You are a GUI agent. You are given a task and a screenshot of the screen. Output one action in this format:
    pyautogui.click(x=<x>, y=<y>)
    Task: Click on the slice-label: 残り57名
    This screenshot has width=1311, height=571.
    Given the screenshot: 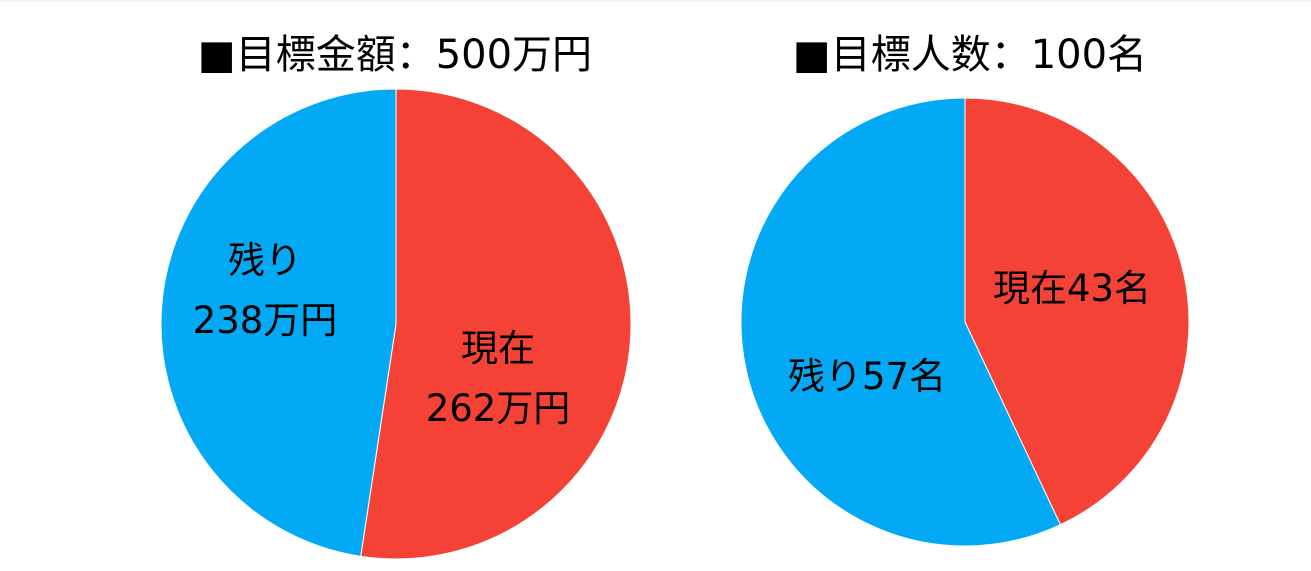 What is the action you would take?
    pyautogui.click(x=867, y=376)
    